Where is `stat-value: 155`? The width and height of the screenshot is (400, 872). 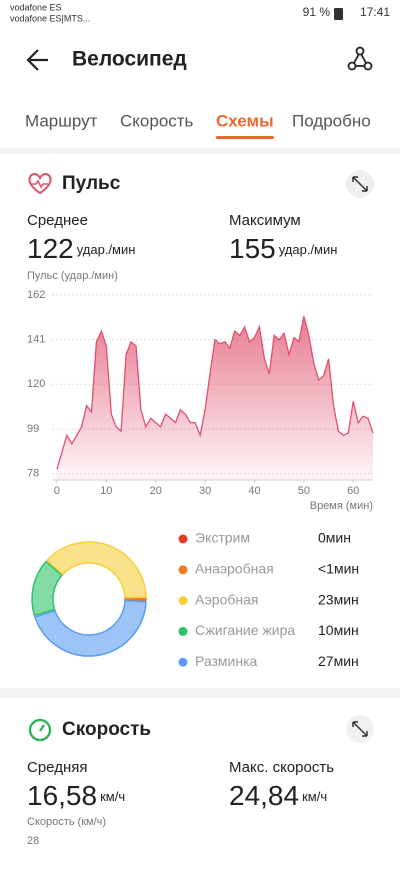
stat-value: 155 is located at coordinates (252, 248).